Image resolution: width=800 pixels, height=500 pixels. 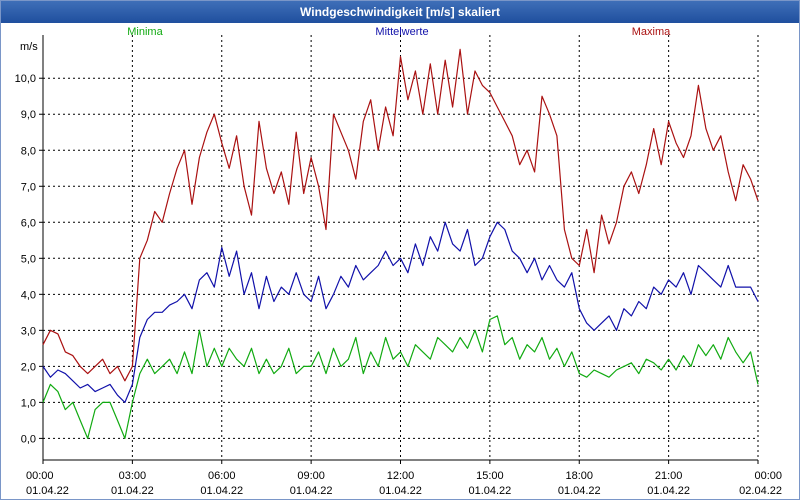 What do you see at coordinates (760, 491) in the screenshot?
I see `x-tick-label-date: 02.04.22` at bounding box center [760, 491].